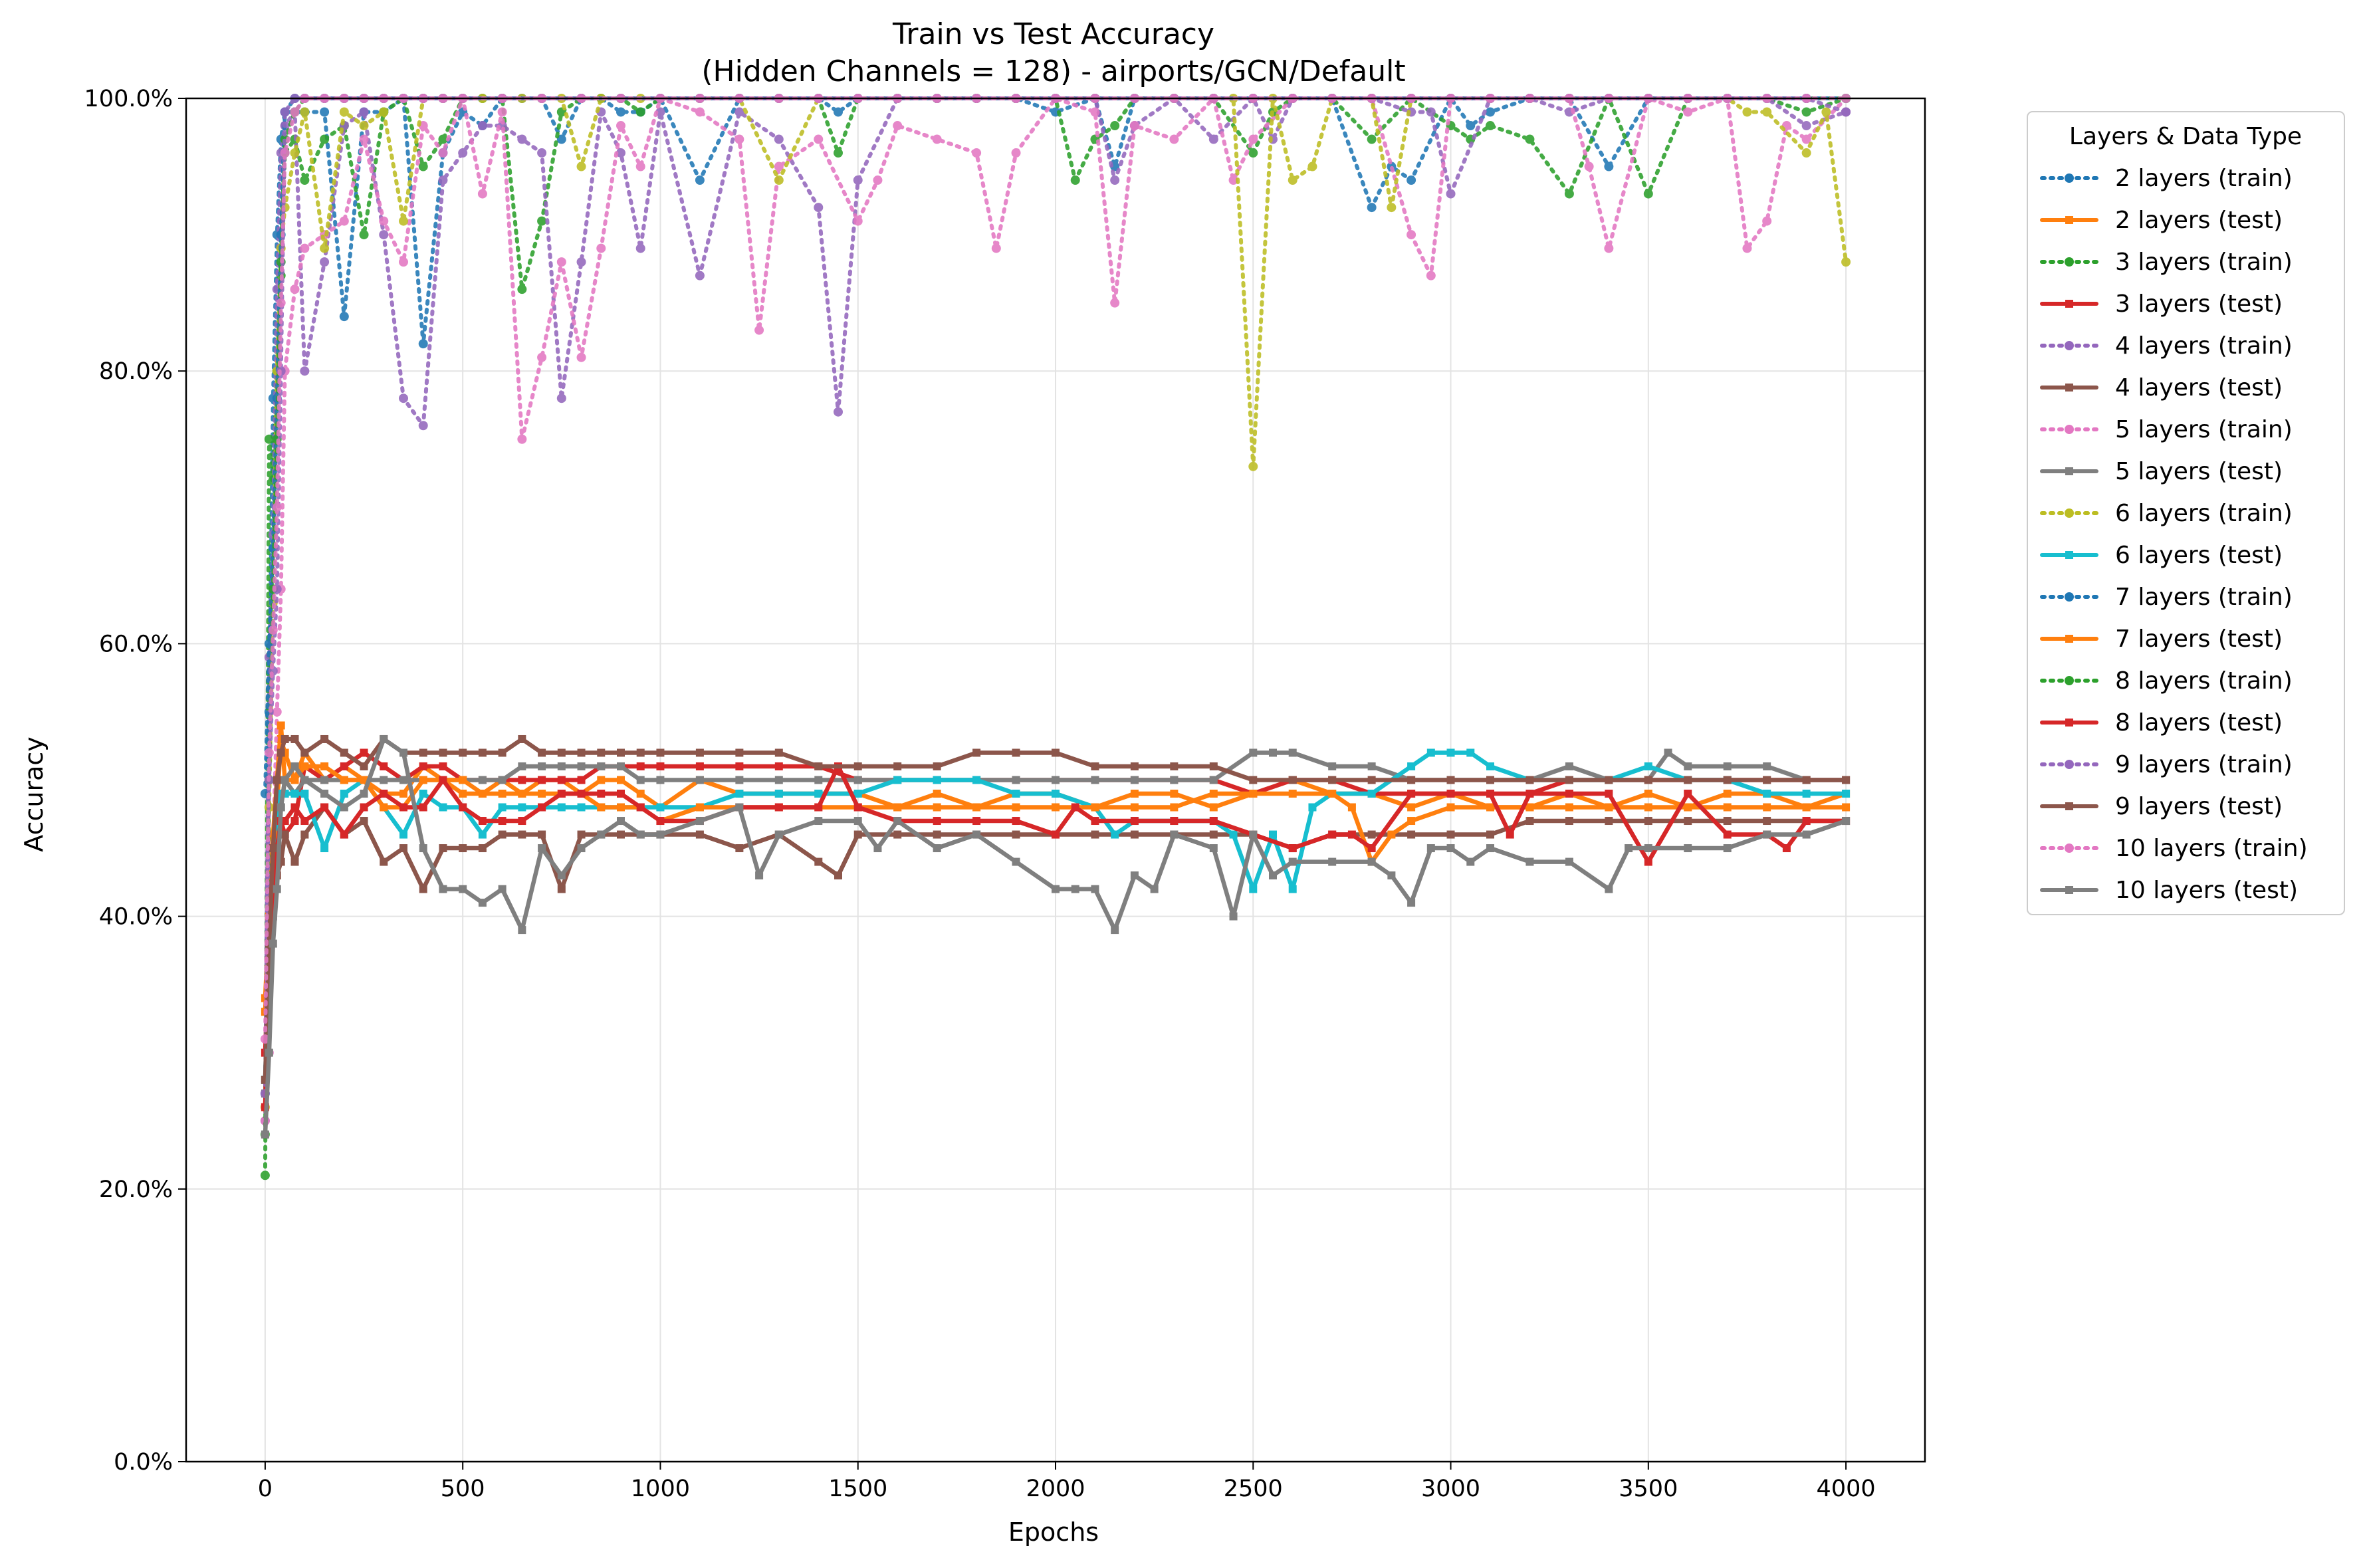 Image resolution: width=2367 pixels, height=1568 pixels. What do you see at coordinates (1648, 1489) in the screenshot?
I see `x-tick-label: 3500` at bounding box center [1648, 1489].